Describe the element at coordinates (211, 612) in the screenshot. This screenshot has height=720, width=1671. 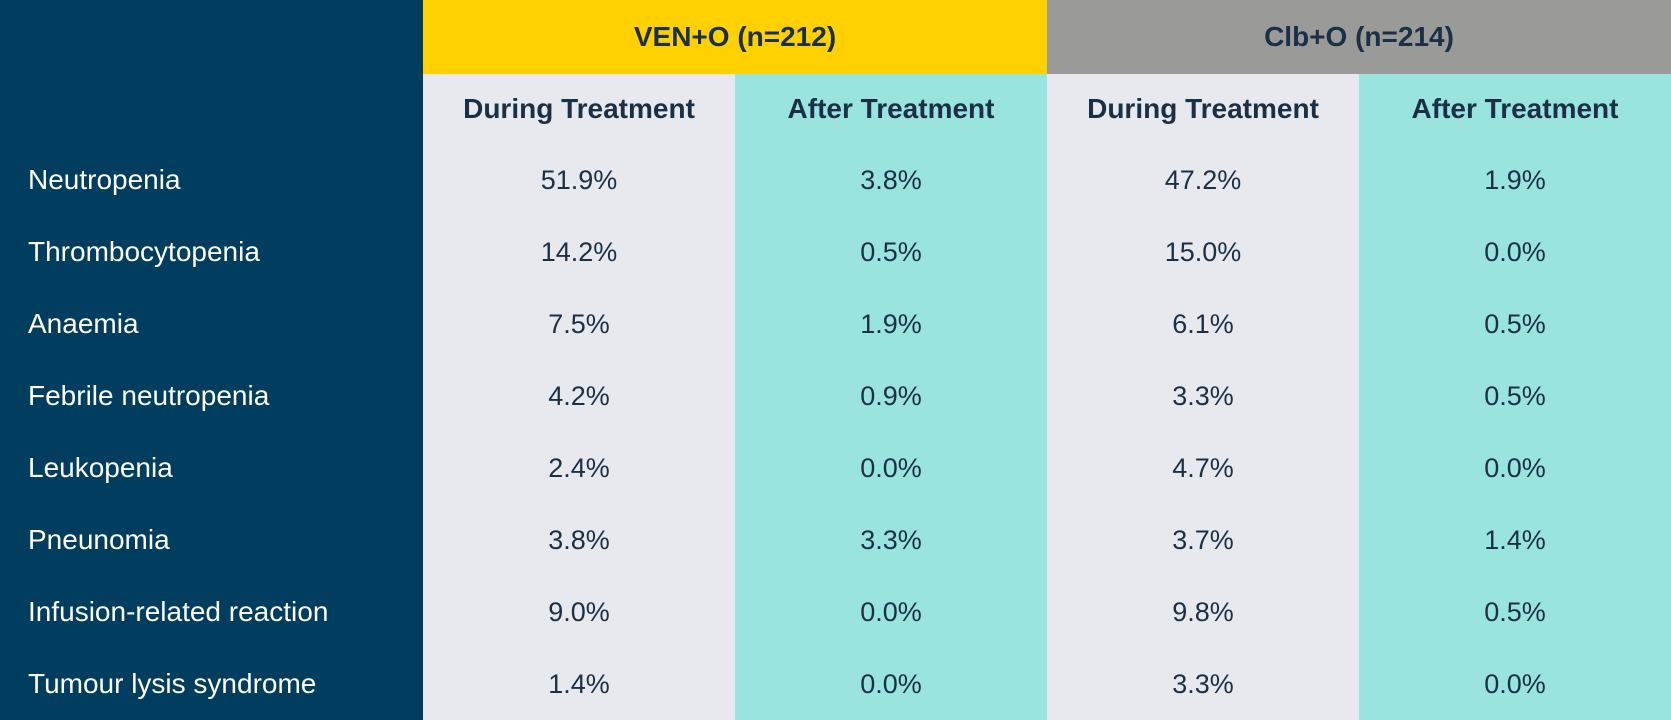
I see `row-label: Infusion-related reaction` at that location.